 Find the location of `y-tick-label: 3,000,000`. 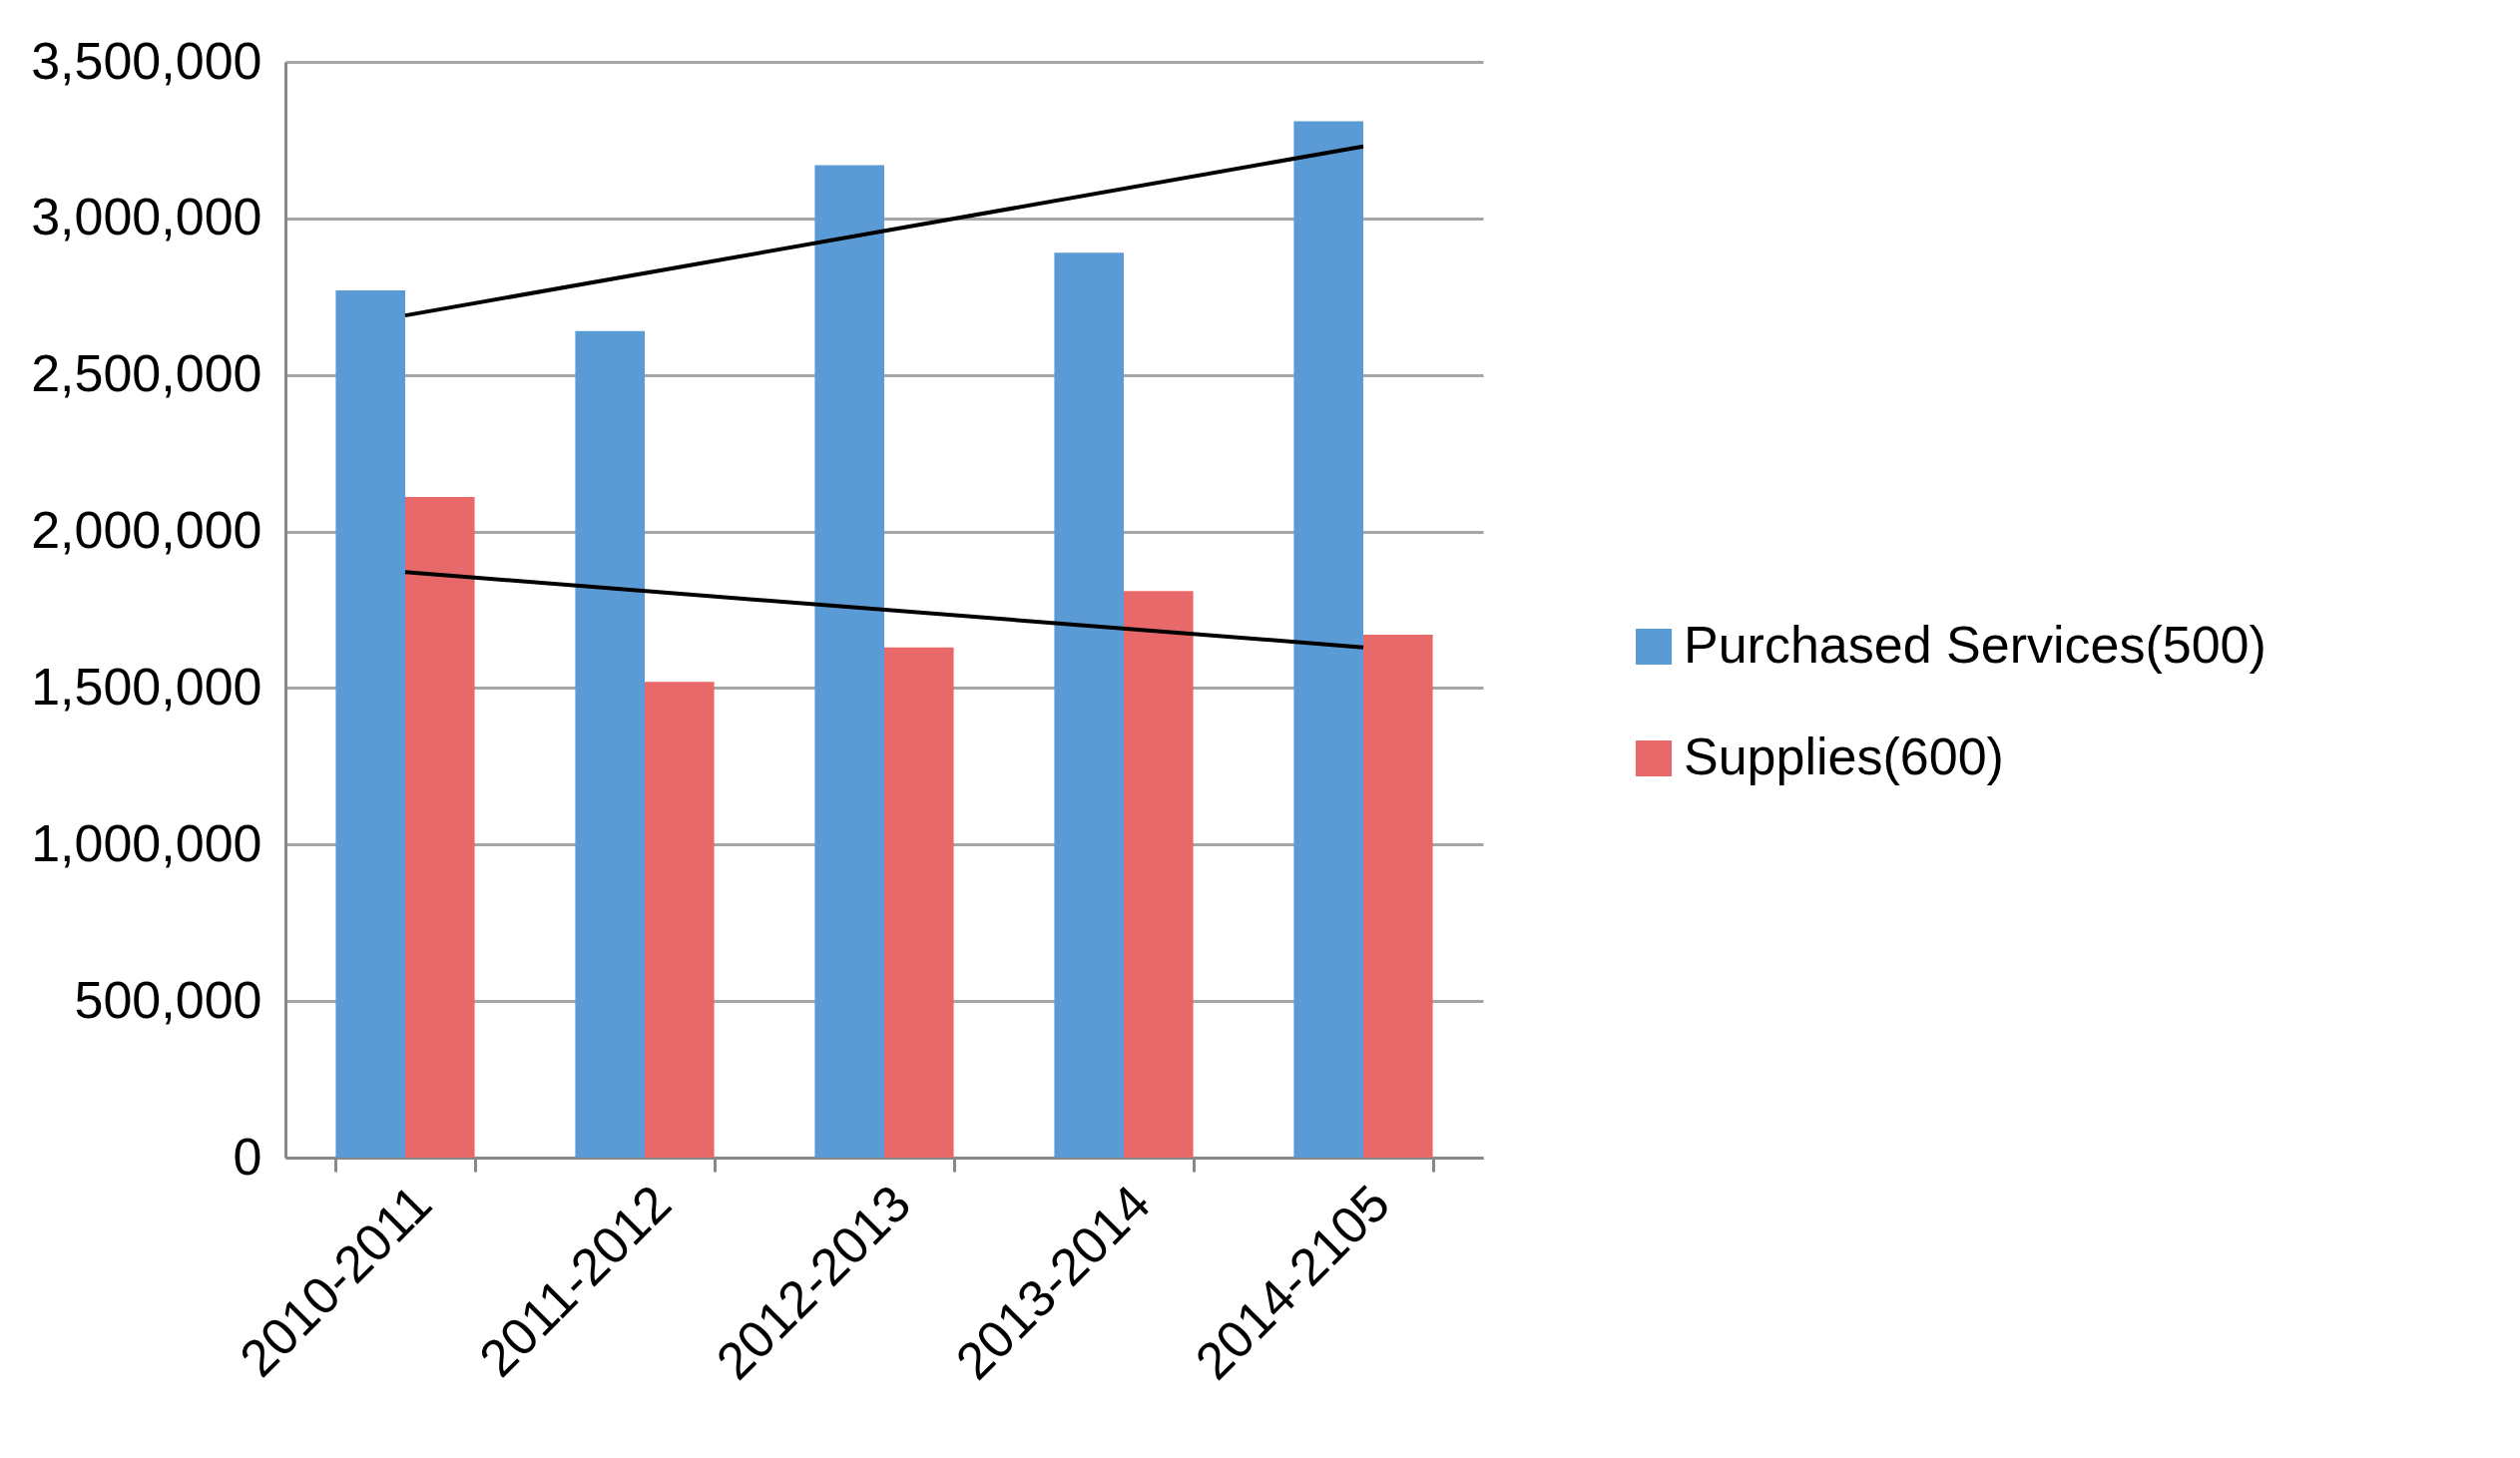

y-tick-label: 3,000,000 is located at coordinates (146, 217).